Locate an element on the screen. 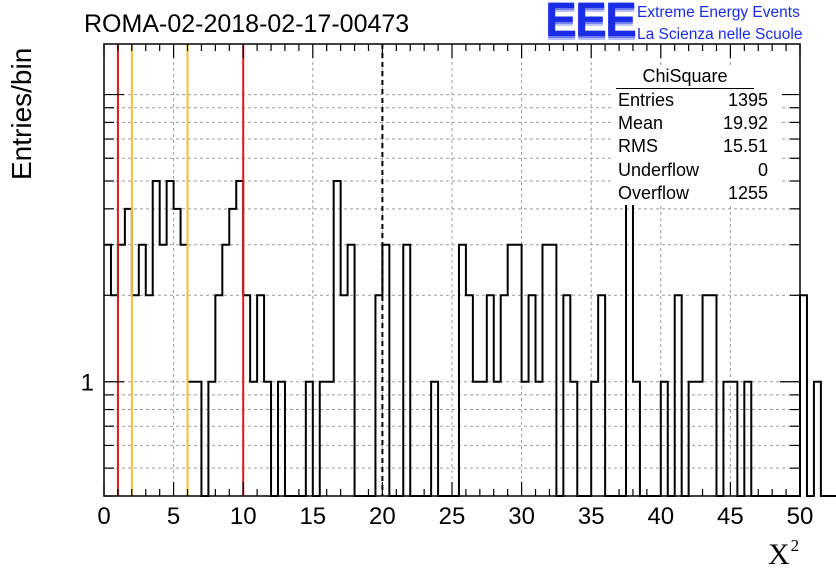  stats-row-rms: RMS 15.51 is located at coordinates (697, 146).